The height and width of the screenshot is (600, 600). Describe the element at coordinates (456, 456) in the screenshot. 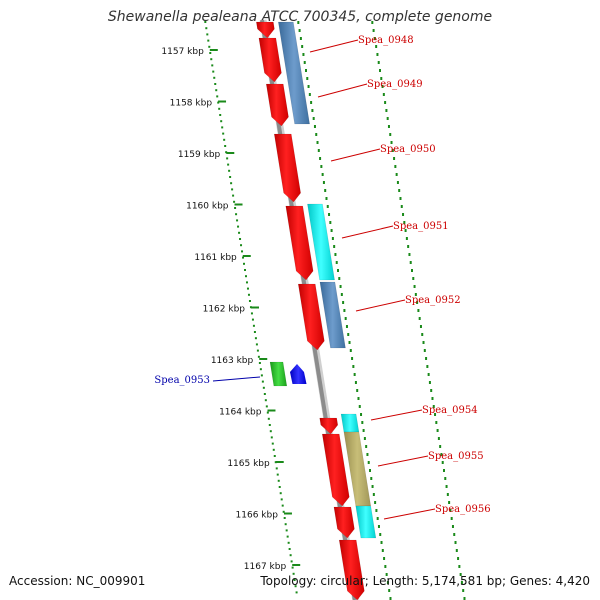

I see `gene-label: Spea_0955` at that location.